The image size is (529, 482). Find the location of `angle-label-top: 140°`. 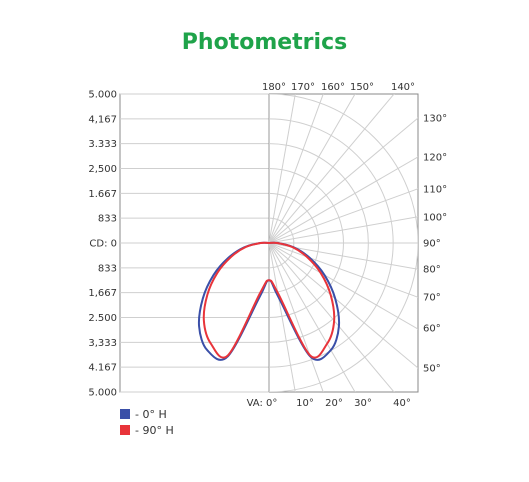

angle-label-top: 140° is located at coordinates (403, 87).